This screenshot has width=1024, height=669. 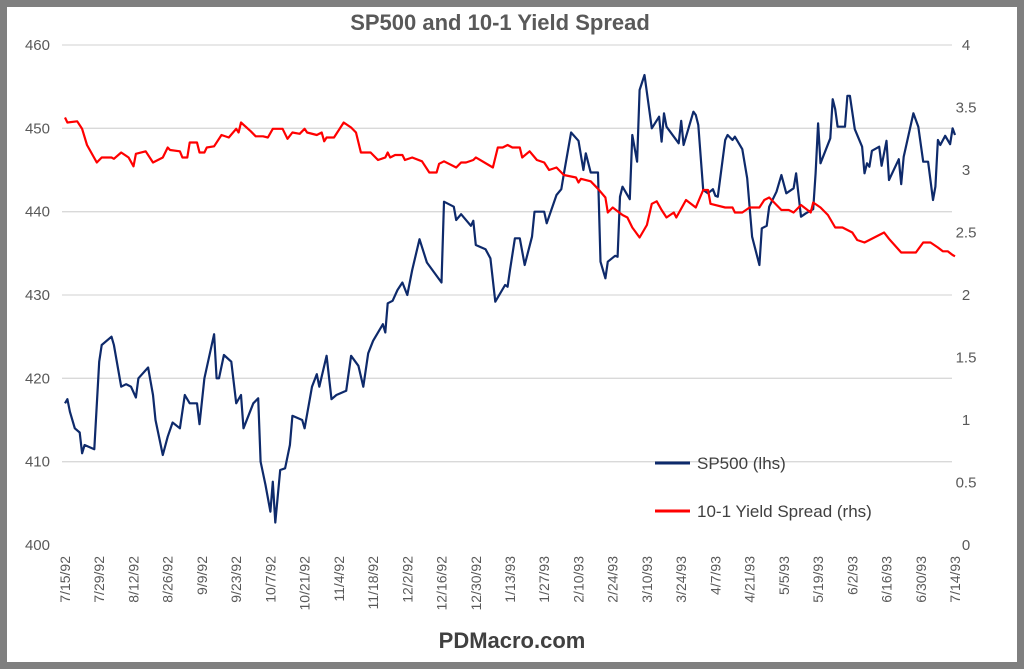 What do you see at coordinates (476, 583) in the screenshot?
I see `x-tick-label: 12/30/92` at bounding box center [476, 583].